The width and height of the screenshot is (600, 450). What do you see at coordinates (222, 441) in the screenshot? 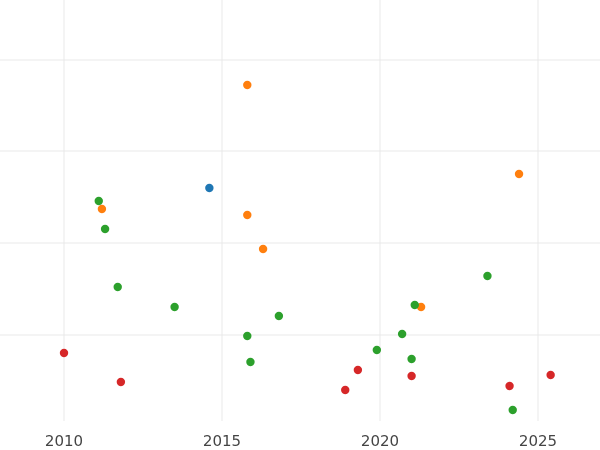
I see `x-tick-label-2015: 2015` at bounding box center [222, 441].